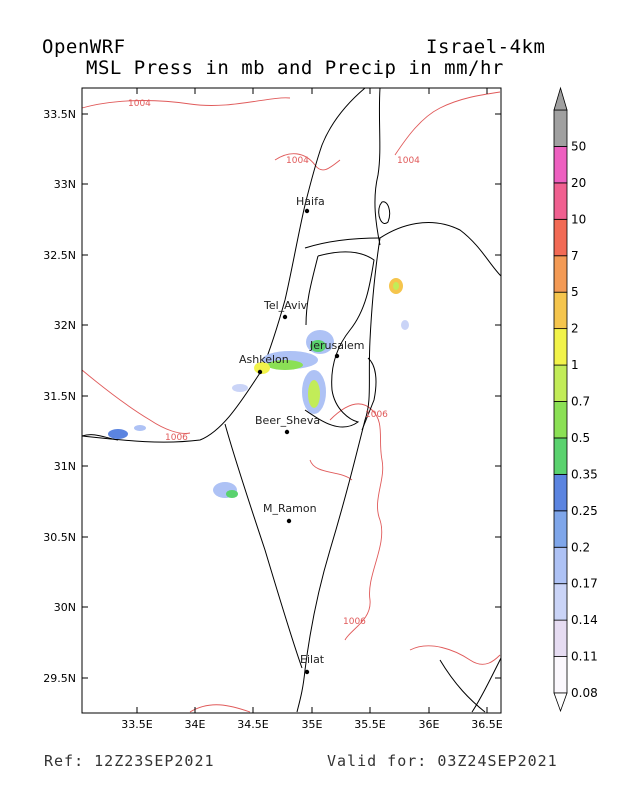  What do you see at coordinates (100, 437) in the screenshot?
I see `sinai-coast` at bounding box center [100, 437].